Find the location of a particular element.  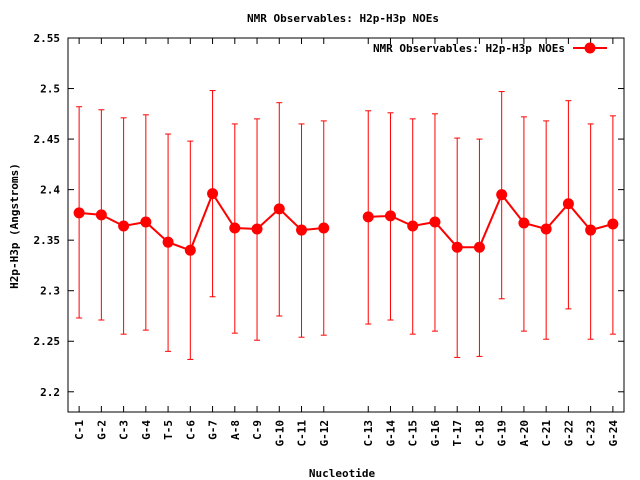

x-tick-label: C-3 is located at coordinates (124, 430).